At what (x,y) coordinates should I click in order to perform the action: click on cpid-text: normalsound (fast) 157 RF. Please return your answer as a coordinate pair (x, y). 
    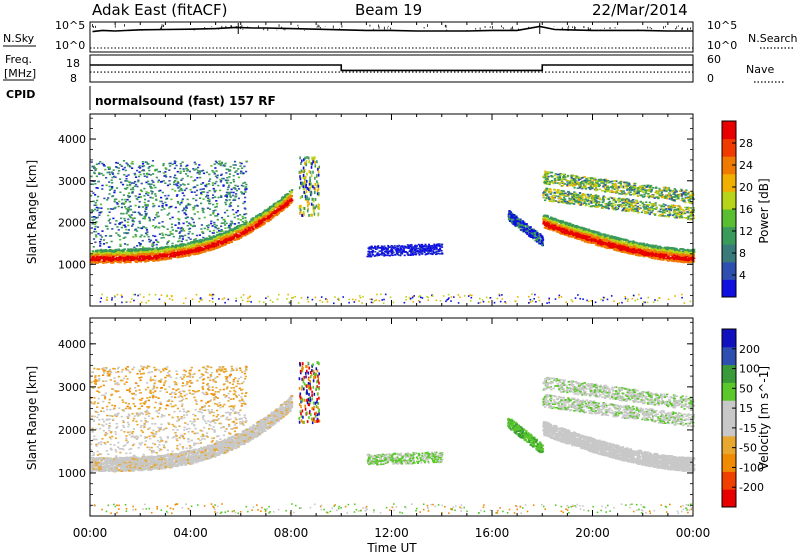
    Looking at the image, I should click on (185, 101).